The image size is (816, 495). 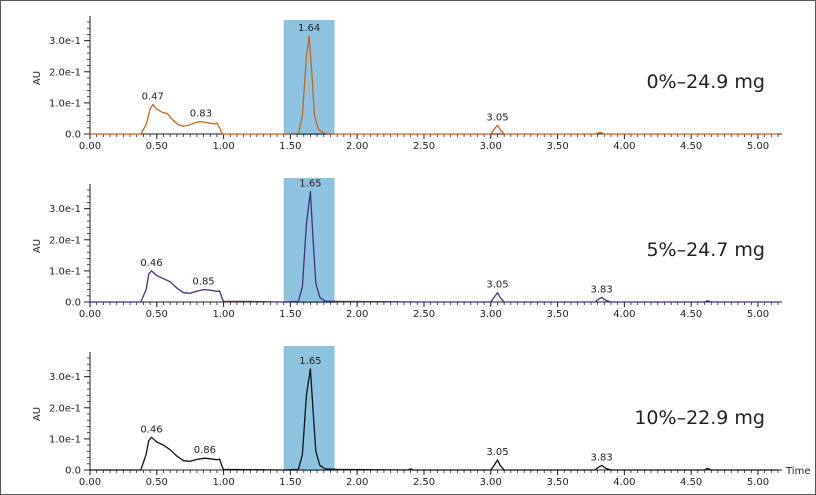 I want to click on peak-label: 0.85, so click(x=203, y=282).